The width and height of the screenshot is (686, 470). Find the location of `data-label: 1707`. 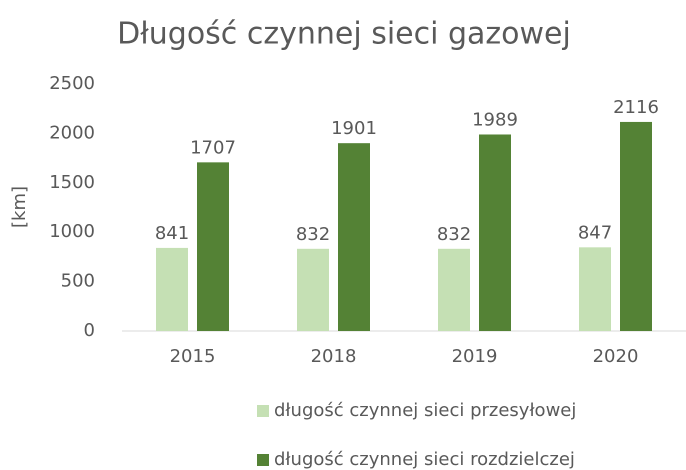

data-label: 1707 is located at coordinates (213, 147).